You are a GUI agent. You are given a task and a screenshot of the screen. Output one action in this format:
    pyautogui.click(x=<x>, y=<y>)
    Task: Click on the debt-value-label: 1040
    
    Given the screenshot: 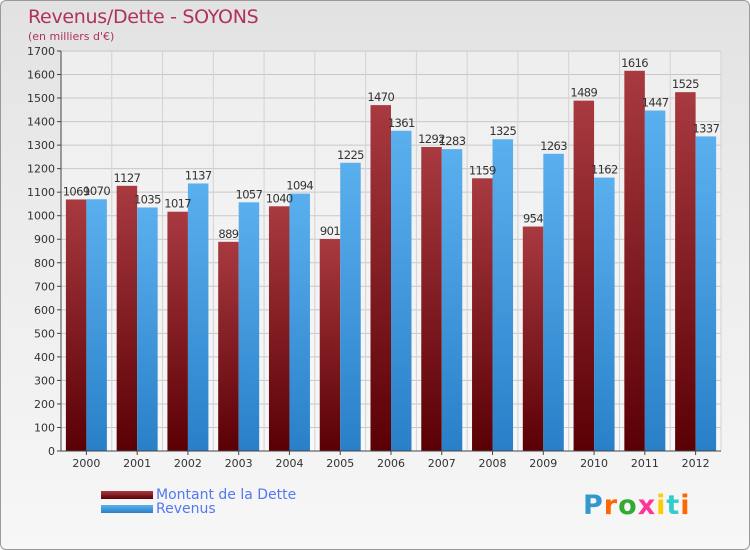 What is the action you would take?
    pyautogui.click(x=279, y=198)
    